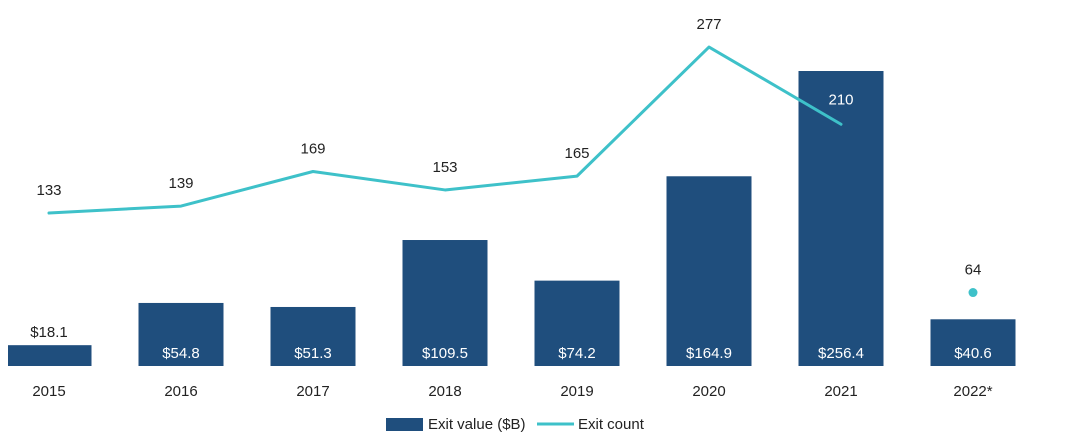 This screenshot has width=1080, height=443. Describe the element at coordinates (312, 149) in the screenshot. I see `count-label-2017: 169` at that location.